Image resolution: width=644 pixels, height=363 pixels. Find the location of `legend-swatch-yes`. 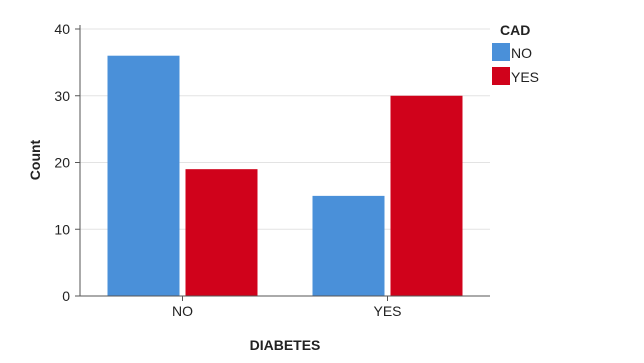

legend-swatch-yes is located at coordinates (501, 76).